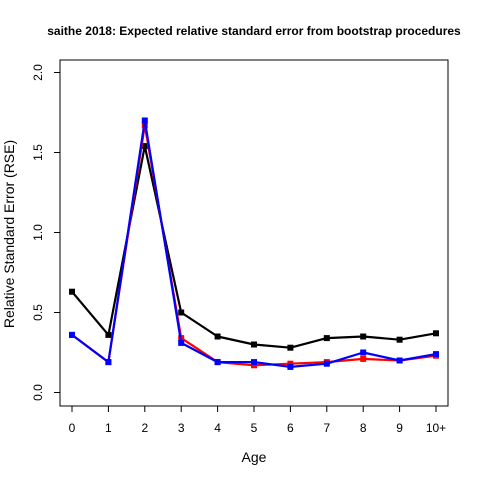 This screenshot has width=480, height=480. Describe the element at coordinates (38, 312) in the screenshot. I see `y-tick-label: 0.5` at that location.